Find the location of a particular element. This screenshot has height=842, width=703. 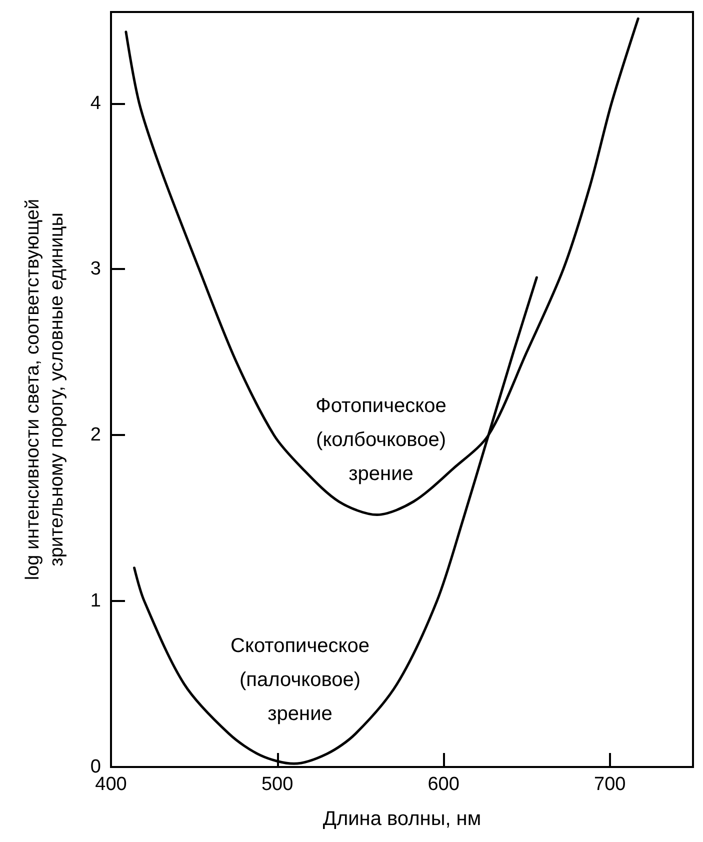

y-tick-label: 4 is located at coordinates (96, 103).